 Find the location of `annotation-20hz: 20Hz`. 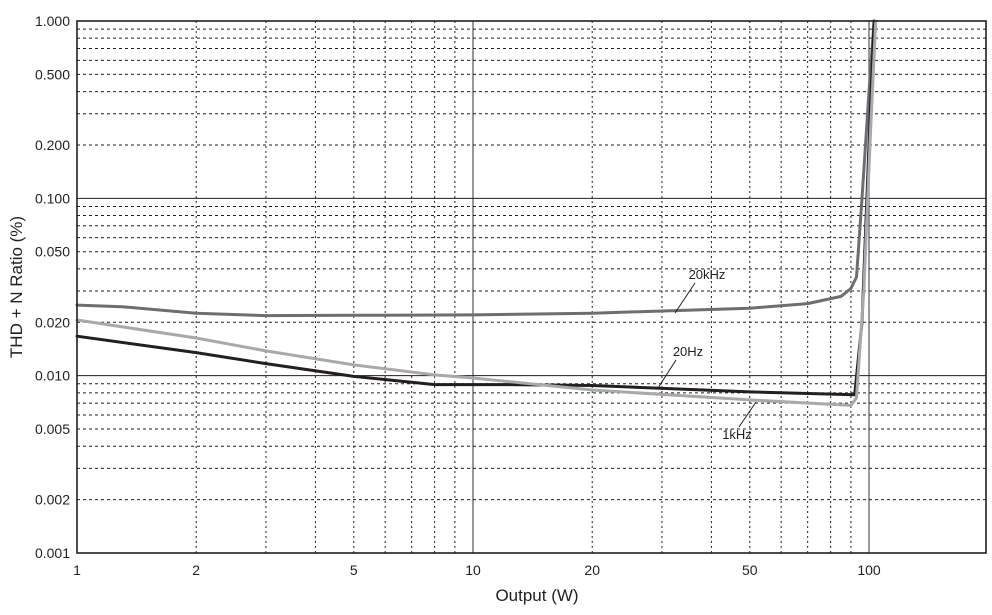

annotation-20hz: 20Hz is located at coordinates (688, 351).